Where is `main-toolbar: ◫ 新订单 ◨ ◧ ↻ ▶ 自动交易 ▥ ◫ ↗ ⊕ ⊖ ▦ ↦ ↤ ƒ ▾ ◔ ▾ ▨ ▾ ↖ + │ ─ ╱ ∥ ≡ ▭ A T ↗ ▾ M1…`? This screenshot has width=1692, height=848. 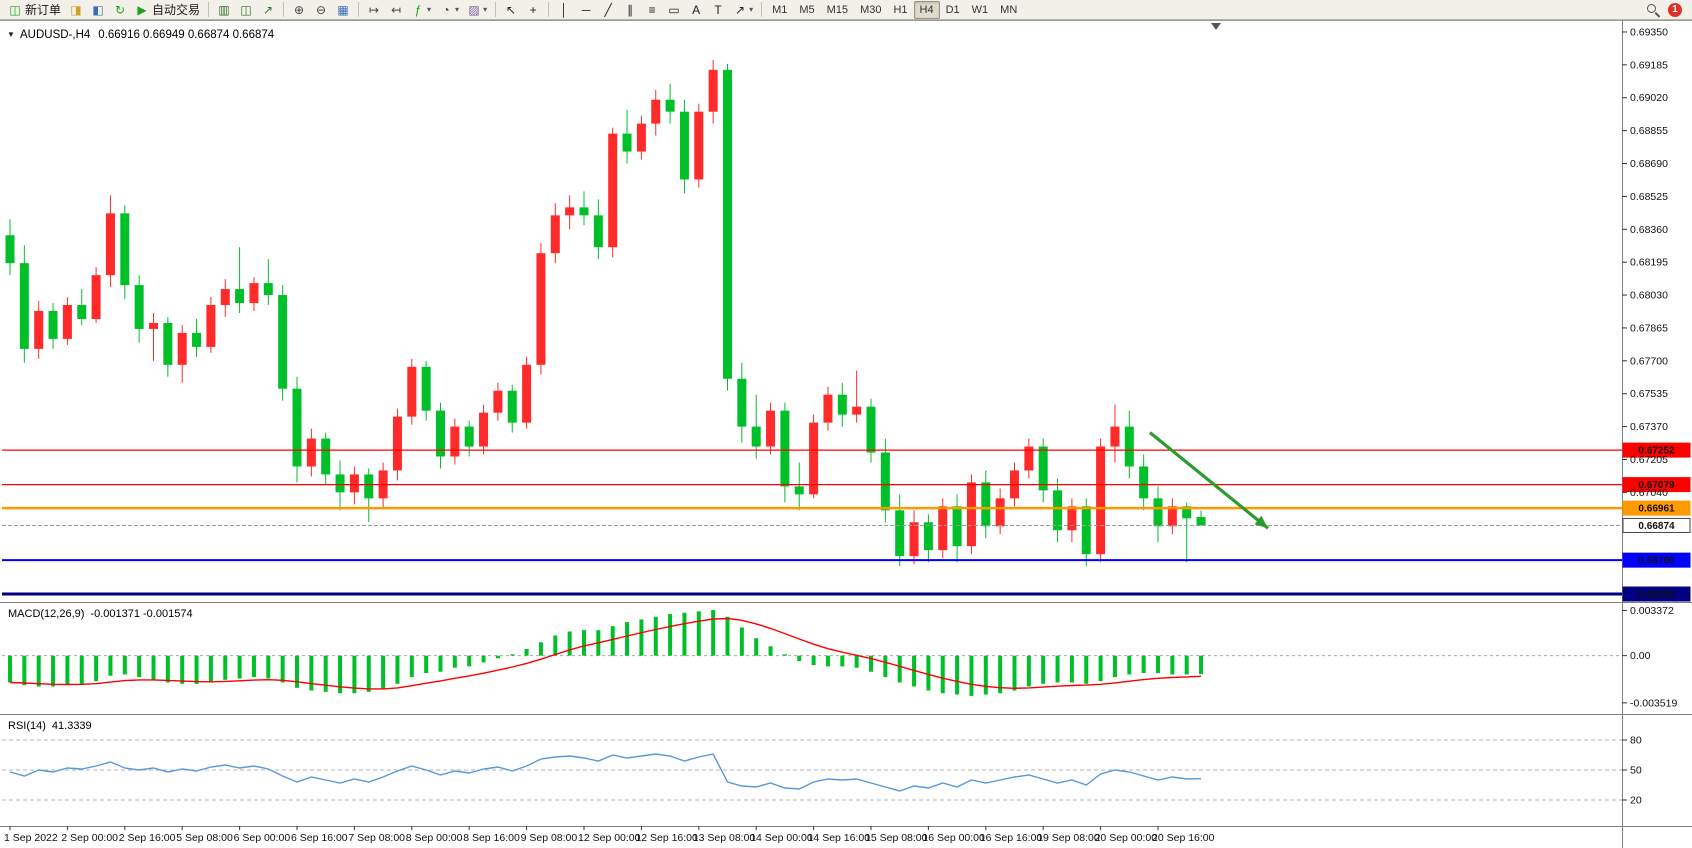
main-toolbar: ◫ 新订单 ◨ ◧ ↻ ▶ 自动交易 ▥ ◫ ↗ ⊕ ⊖ ▦ ↦ ↤ ƒ ▾ ◔ ▾ ▨ ▾ ↖ + │ ─ ╱ ∥ ≡ ▭ A T ↗ ▾ M1… is located at coordinates (846, 10).